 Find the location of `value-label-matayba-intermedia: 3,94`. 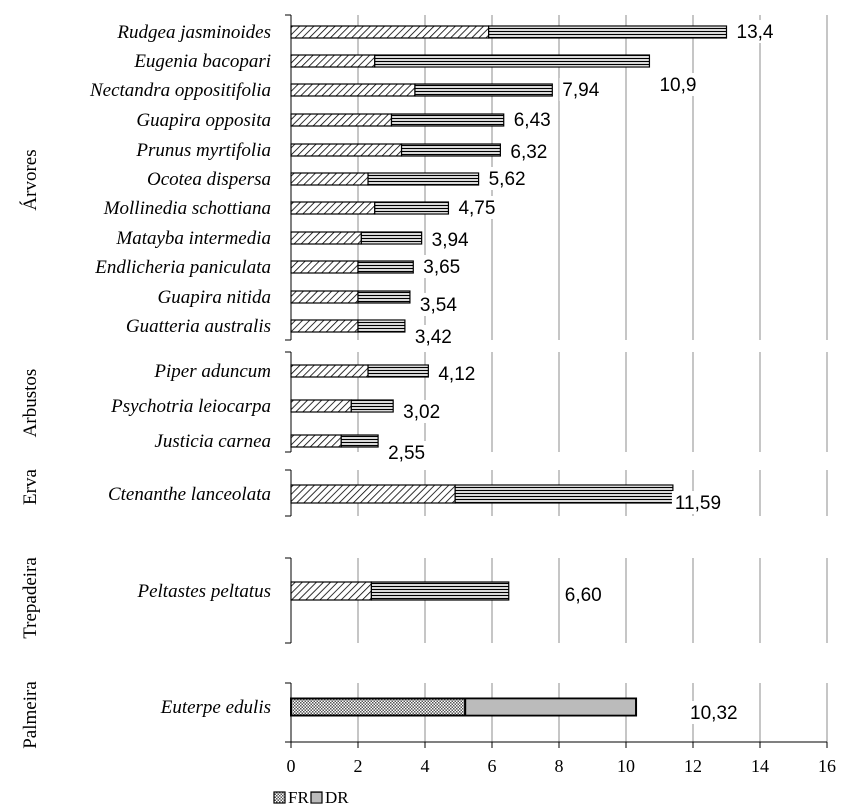

value-label-matayba-intermedia: 3,94 is located at coordinates (450, 240).